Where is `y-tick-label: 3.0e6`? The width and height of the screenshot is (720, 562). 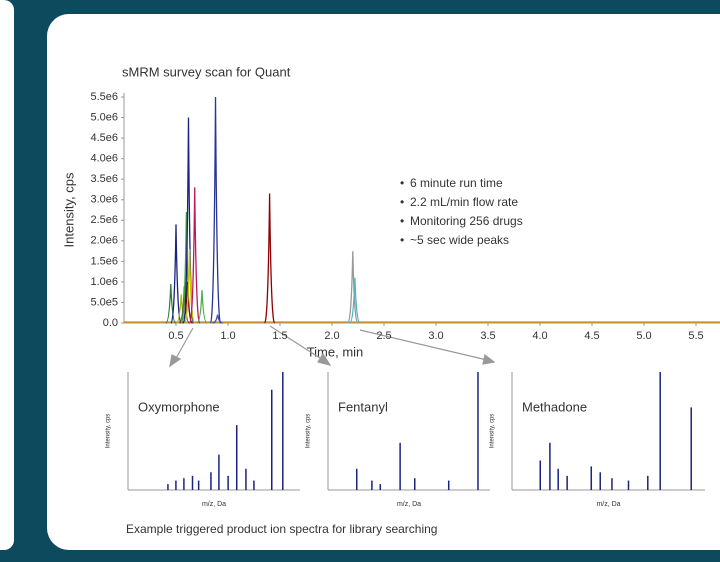
y-tick-label: 3.0e6 is located at coordinates (104, 200).